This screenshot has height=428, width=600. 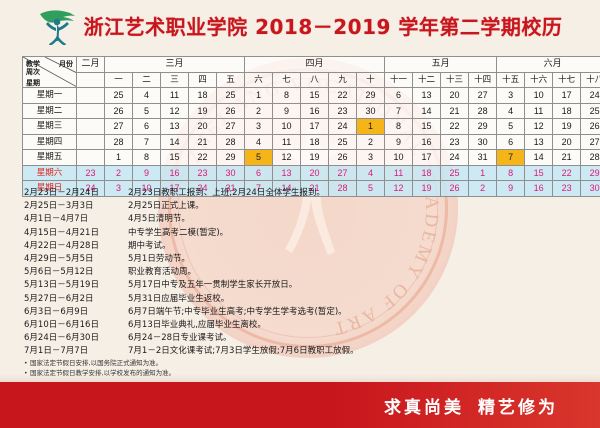 I want to click on note-date-range: 6月3日－6月9日, so click(x=56, y=311).